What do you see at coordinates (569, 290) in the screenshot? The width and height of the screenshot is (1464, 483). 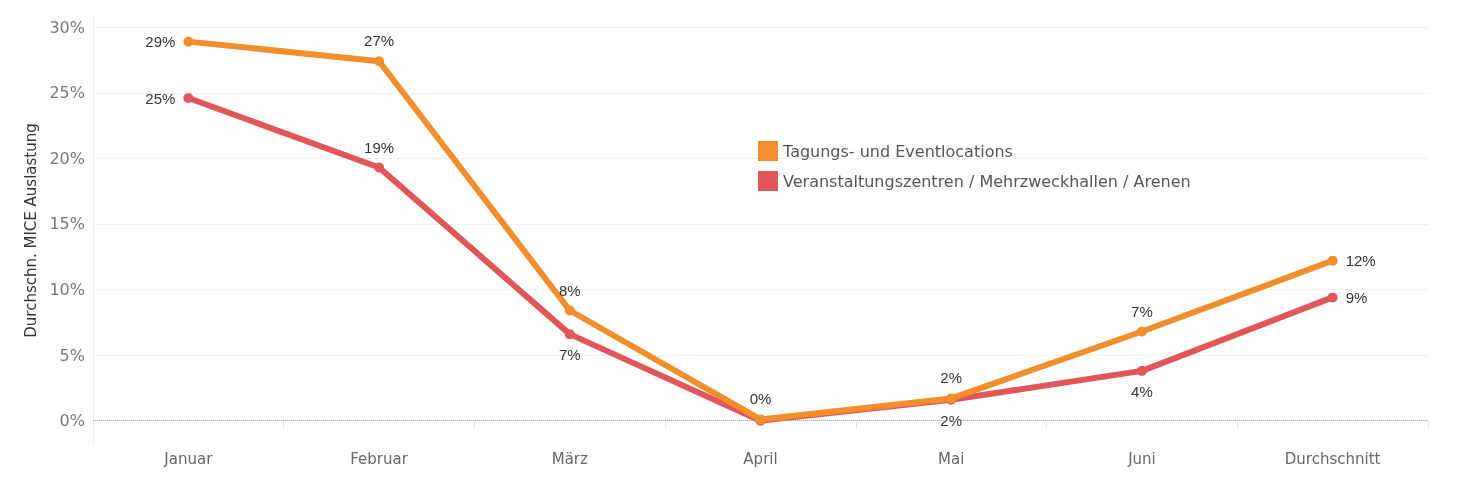 I see `data-label: 8%` at bounding box center [569, 290].